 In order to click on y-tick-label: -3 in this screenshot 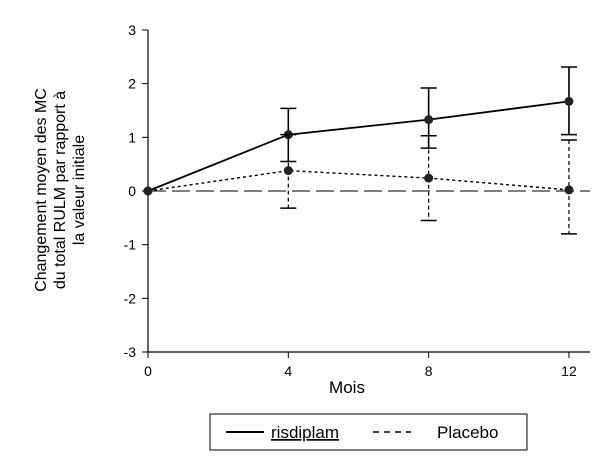, I will do `click(130, 352)`.